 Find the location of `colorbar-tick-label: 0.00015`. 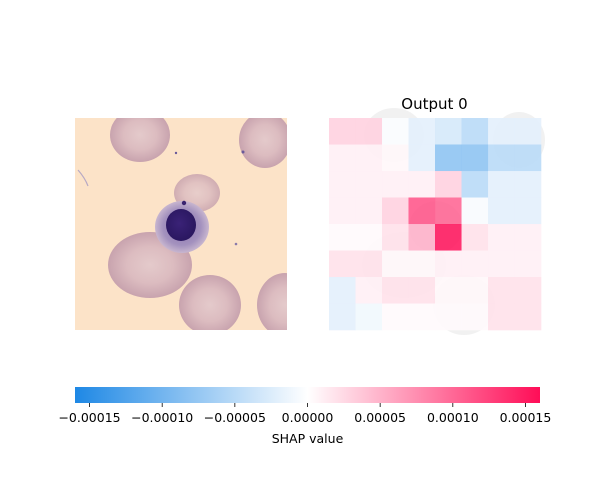

colorbar-tick-label: 0.00015 is located at coordinates (526, 417).